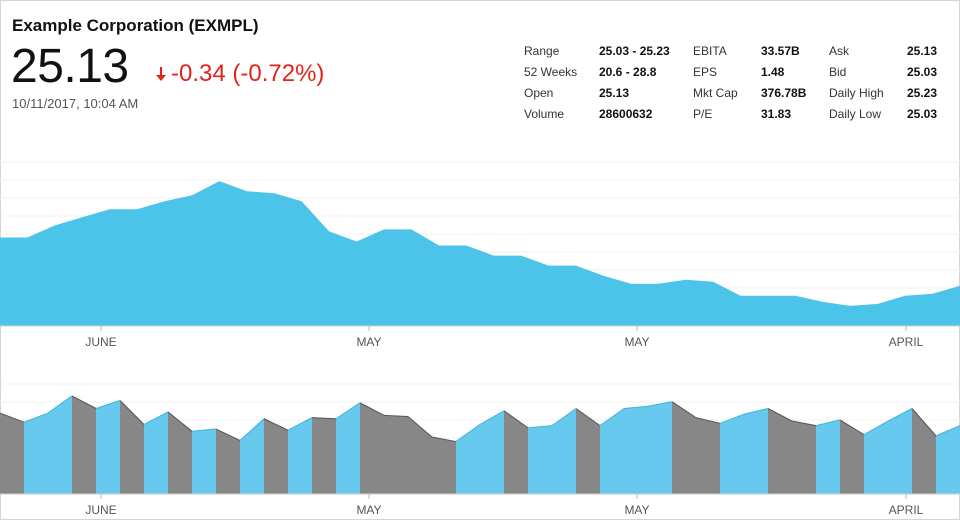 The height and width of the screenshot is (520, 960). Describe the element at coordinates (776, 113) in the screenshot. I see `stat-value: 31.83` at that location.